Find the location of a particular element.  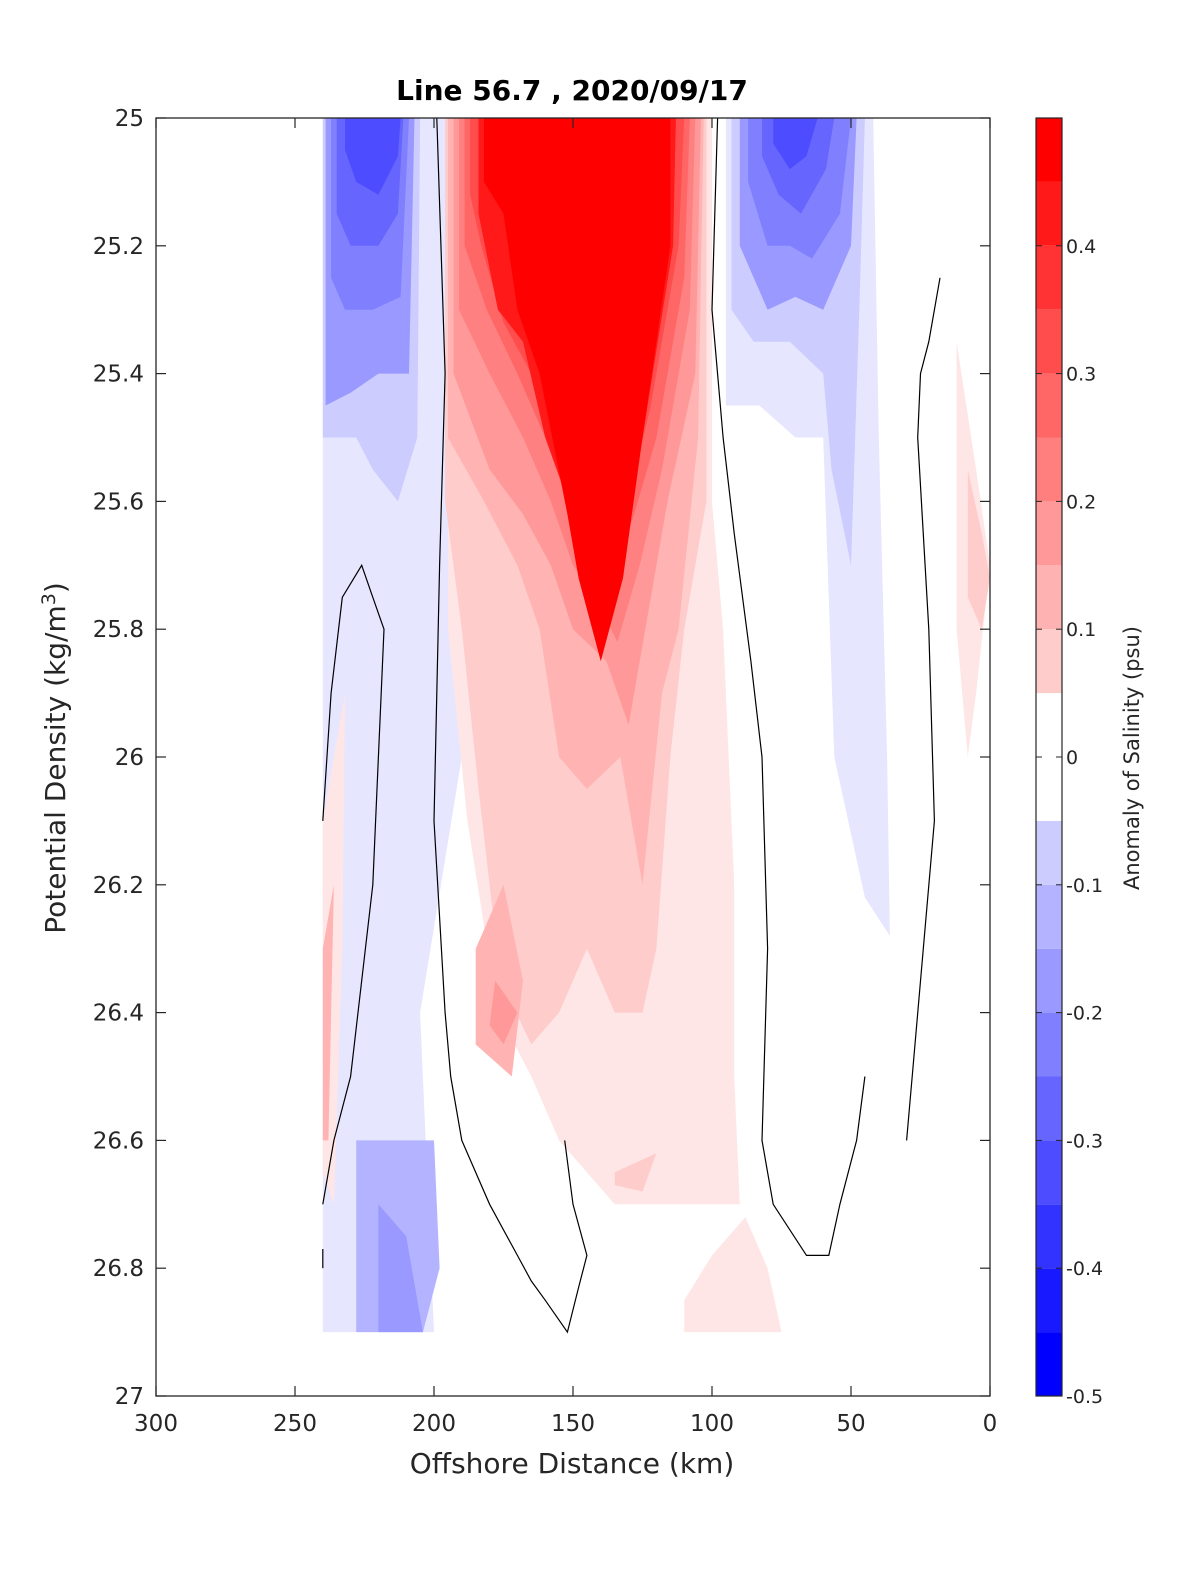

y-tick-label: 25.2 is located at coordinates (118, 247).